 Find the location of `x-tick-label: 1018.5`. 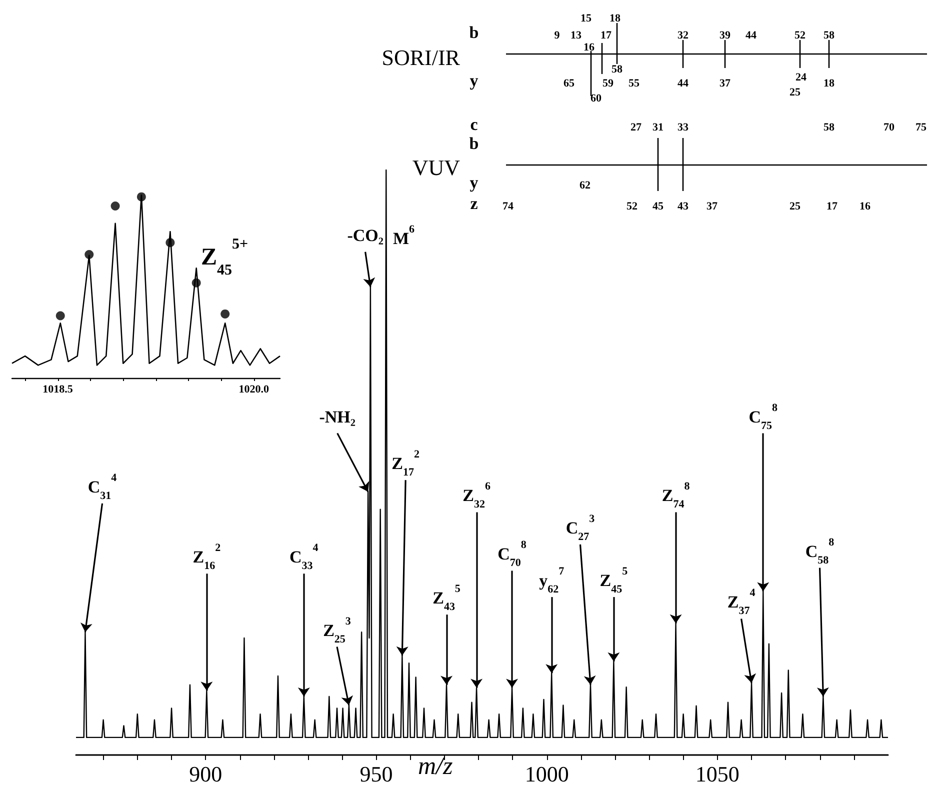

x-tick-label: 1018.5 is located at coordinates (58, 390).